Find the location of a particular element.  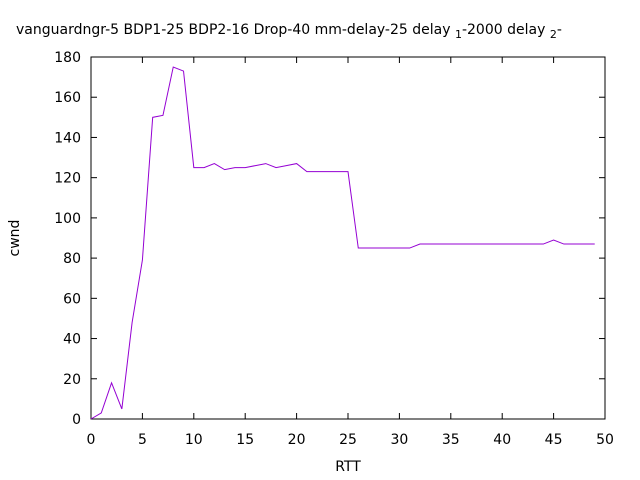

x-axis-label: RTT is located at coordinates (348, 467).